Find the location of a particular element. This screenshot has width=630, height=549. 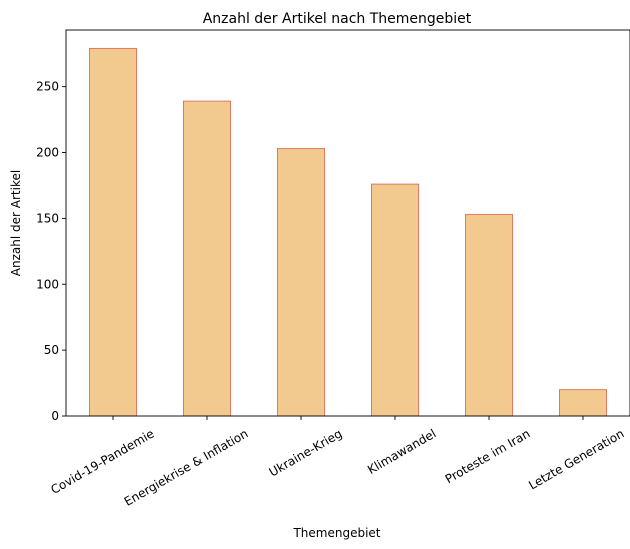

y-tick-label: 200 is located at coordinates (47, 153).